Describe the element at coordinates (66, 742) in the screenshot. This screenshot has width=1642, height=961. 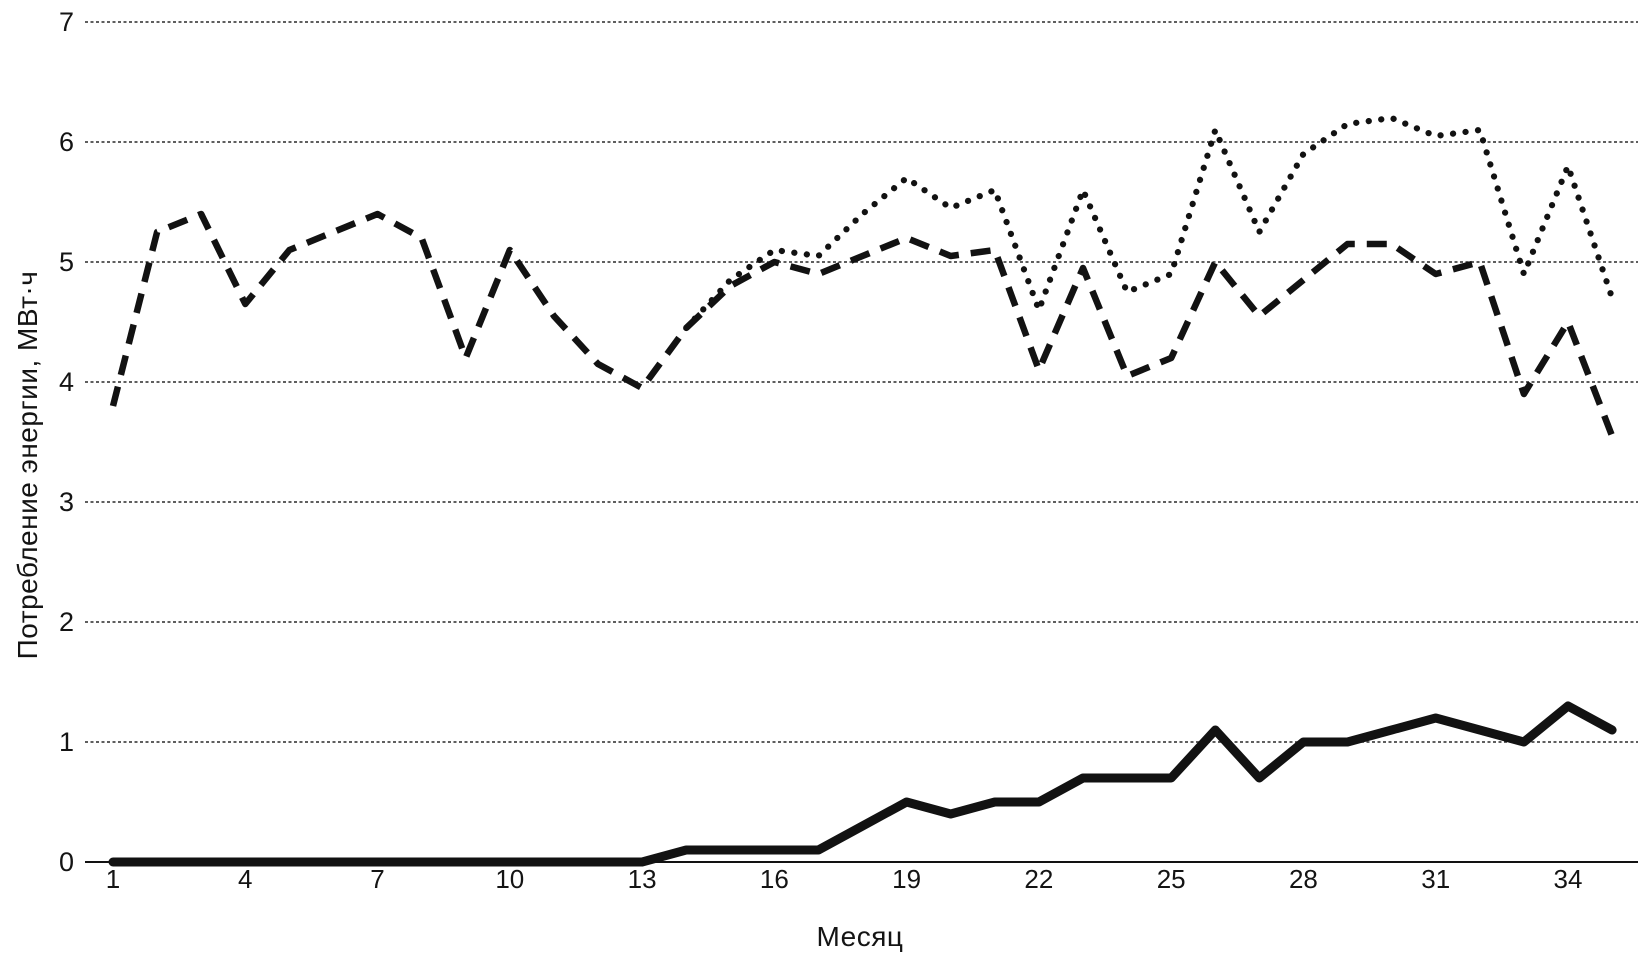
I see `y-tick-label: 1` at that location.